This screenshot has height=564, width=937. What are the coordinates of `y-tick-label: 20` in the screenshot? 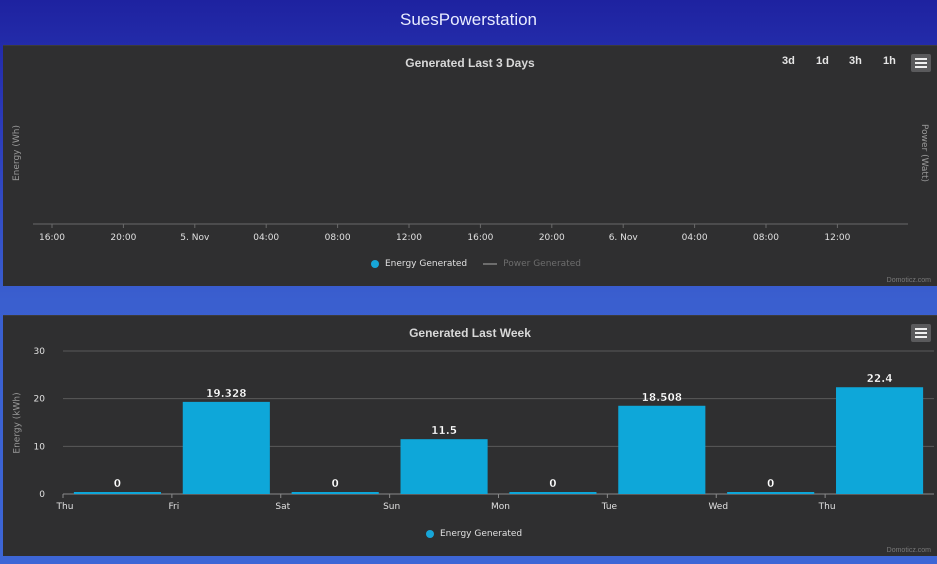 It's located at (40, 400).